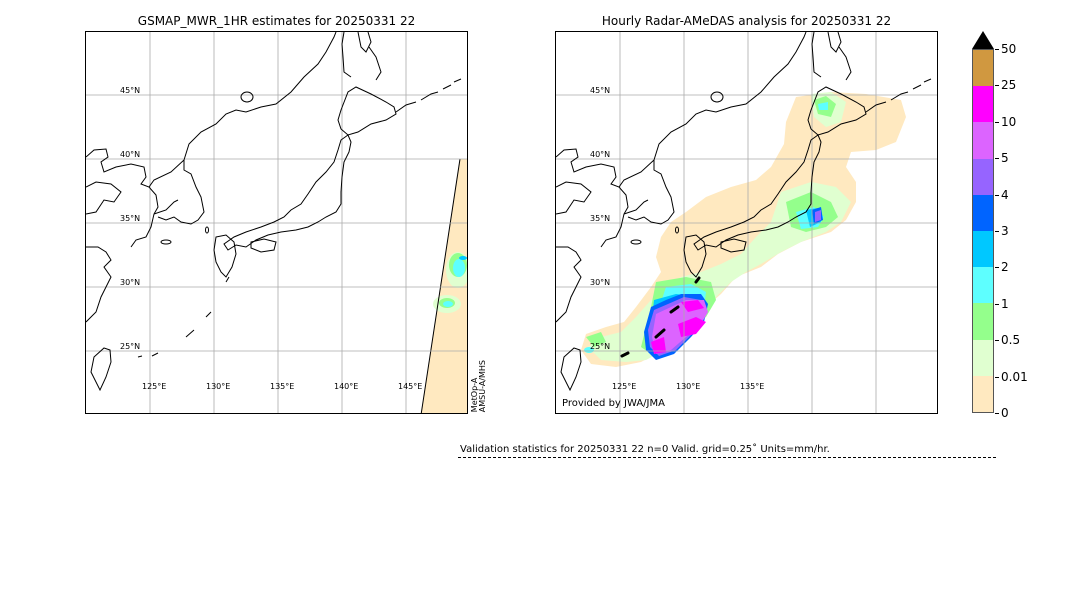 The height and width of the screenshot is (612, 1080). Describe the element at coordinates (1005, 231) in the screenshot. I see `colorbar-label-3: 3` at that location.